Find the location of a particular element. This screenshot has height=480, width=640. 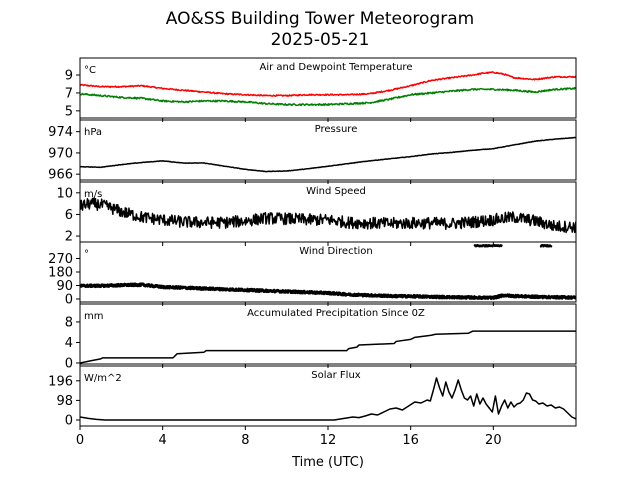

y-tick-label: 7 is located at coordinates (69, 93).